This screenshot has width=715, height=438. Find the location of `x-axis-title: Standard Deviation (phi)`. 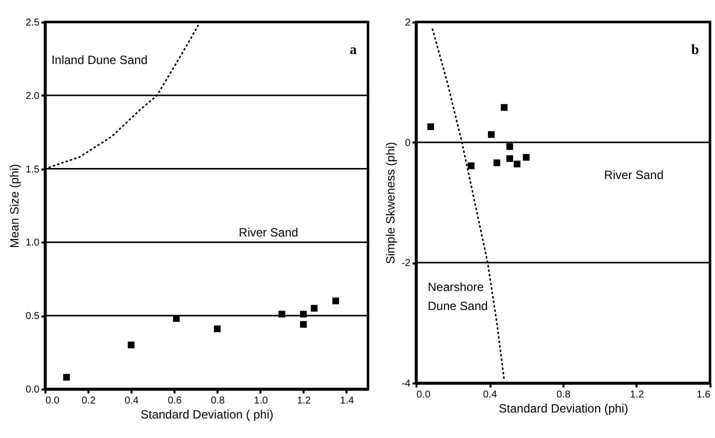

x-axis-title: Standard Deviation (phi) is located at coordinates (563, 409).